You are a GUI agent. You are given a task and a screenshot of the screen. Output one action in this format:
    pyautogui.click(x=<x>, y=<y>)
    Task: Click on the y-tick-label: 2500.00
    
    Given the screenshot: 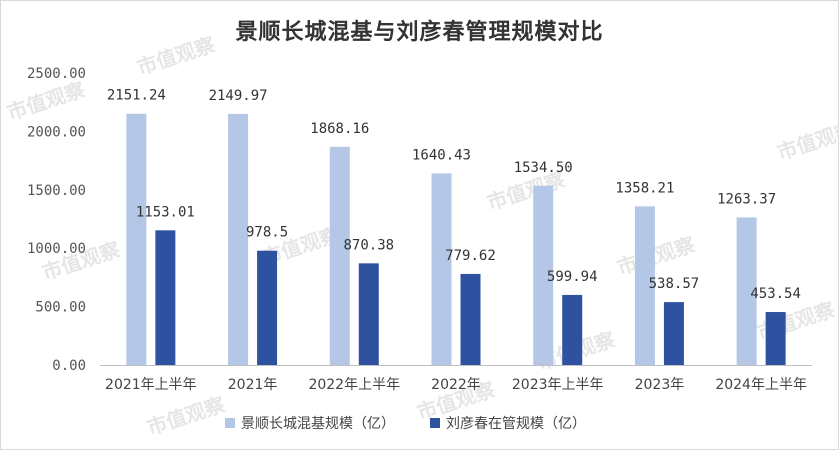 What is the action you would take?
    pyautogui.click(x=56, y=74)
    